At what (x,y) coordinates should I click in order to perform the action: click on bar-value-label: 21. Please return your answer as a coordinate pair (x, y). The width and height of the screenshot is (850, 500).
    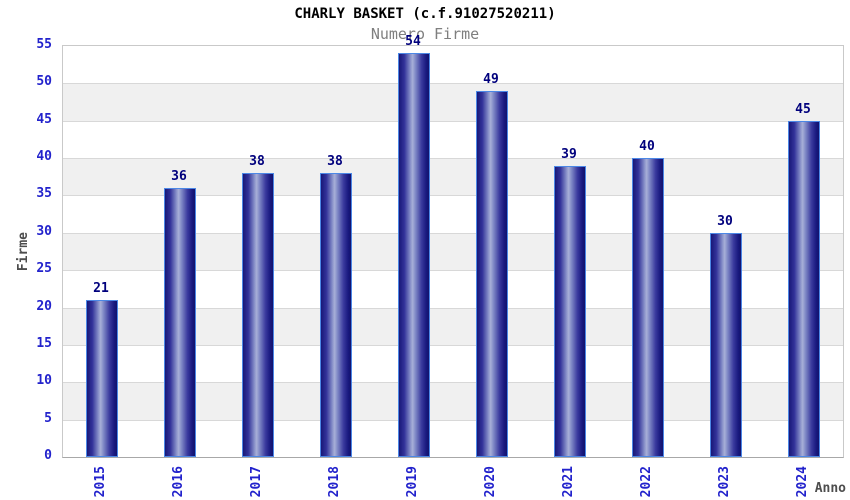
    Looking at the image, I should click on (101, 289).